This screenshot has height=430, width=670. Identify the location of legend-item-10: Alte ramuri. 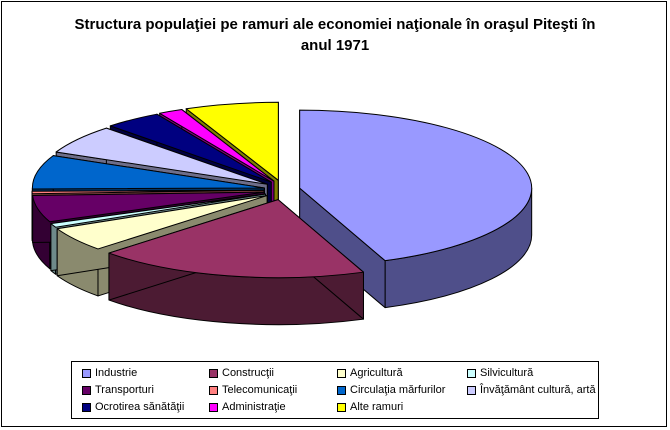
(370, 407).